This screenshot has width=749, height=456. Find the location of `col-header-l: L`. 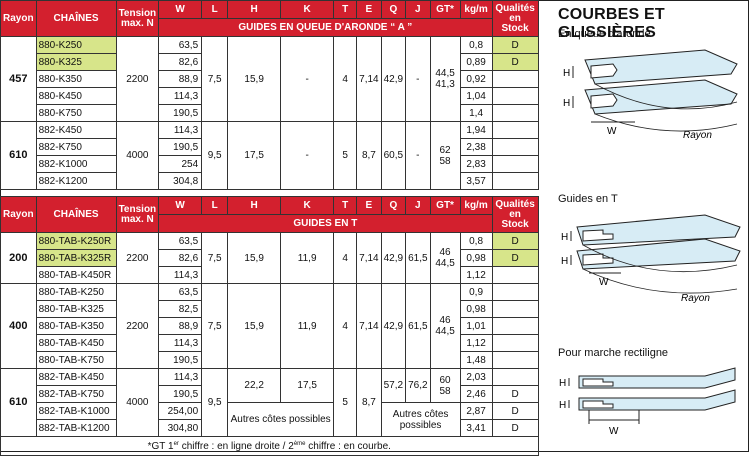

col-header-l: L is located at coordinates (215, 9).